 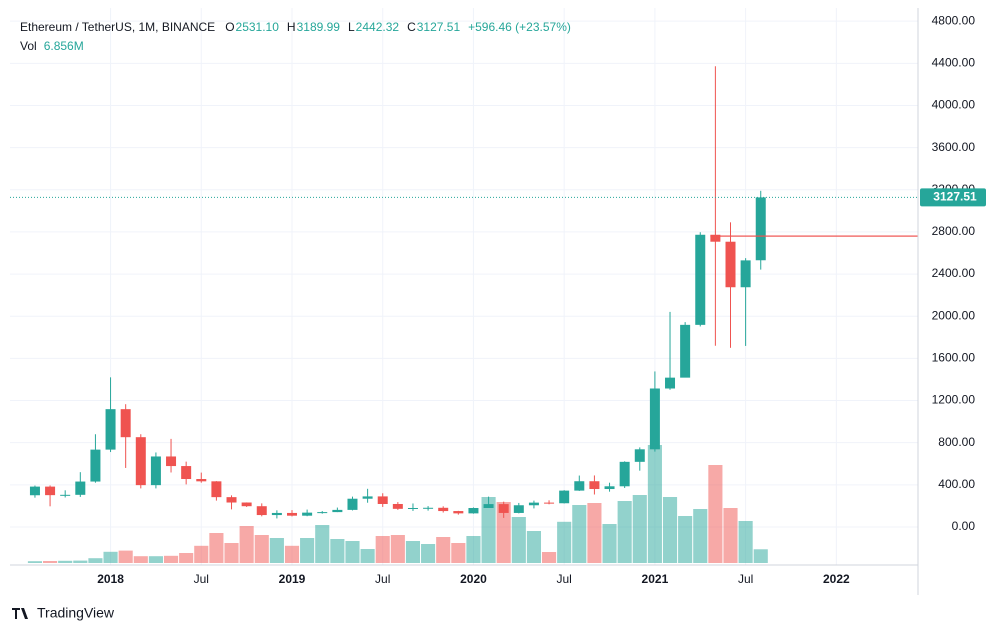 What do you see at coordinates (292, 579) in the screenshot?
I see `x-tick-label: 2019` at bounding box center [292, 579].